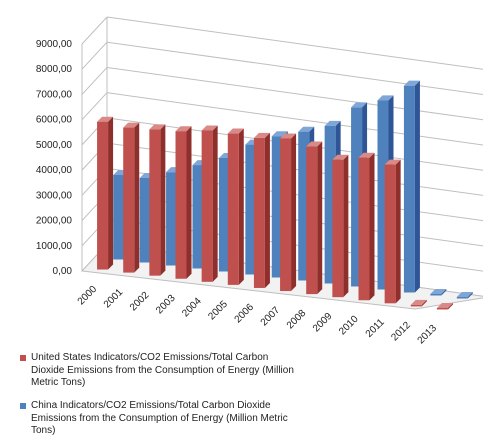  What do you see at coordinates (218, 311) in the screenshot?
I see `x-tick-label: 2005` at bounding box center [218, 311].